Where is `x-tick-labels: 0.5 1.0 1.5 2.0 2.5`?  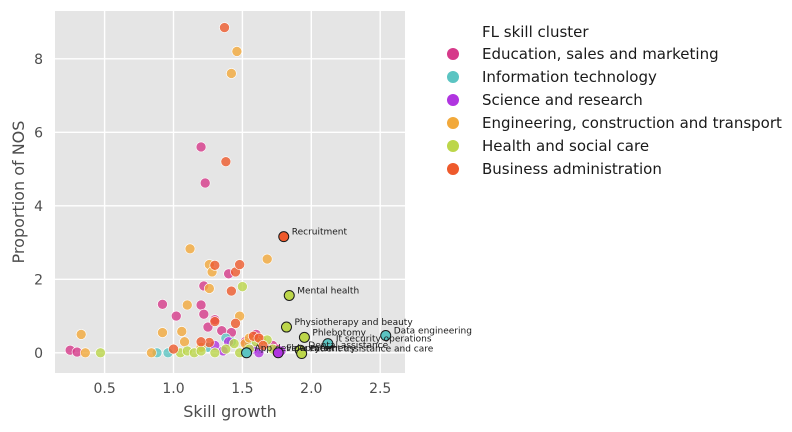
x-tick-labels: 0.5 1.0 1.5 2.0 2.5 is located at coordinates (242, 389).